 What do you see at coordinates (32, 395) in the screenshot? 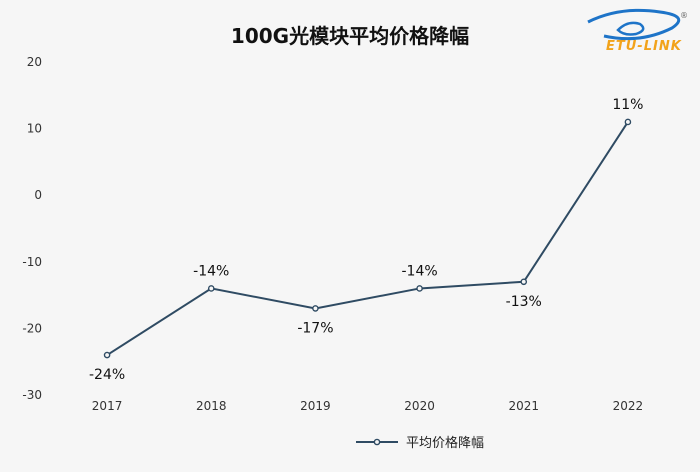
I see `y-tick-label: -30` at bounding box center [32, 395].